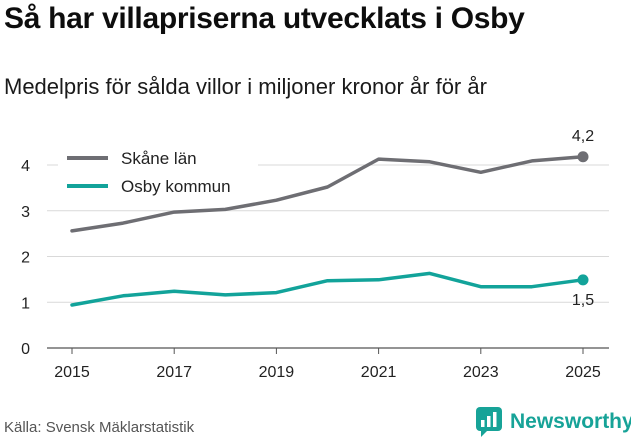  I want to click on series-line-osby, so click(327, 289).